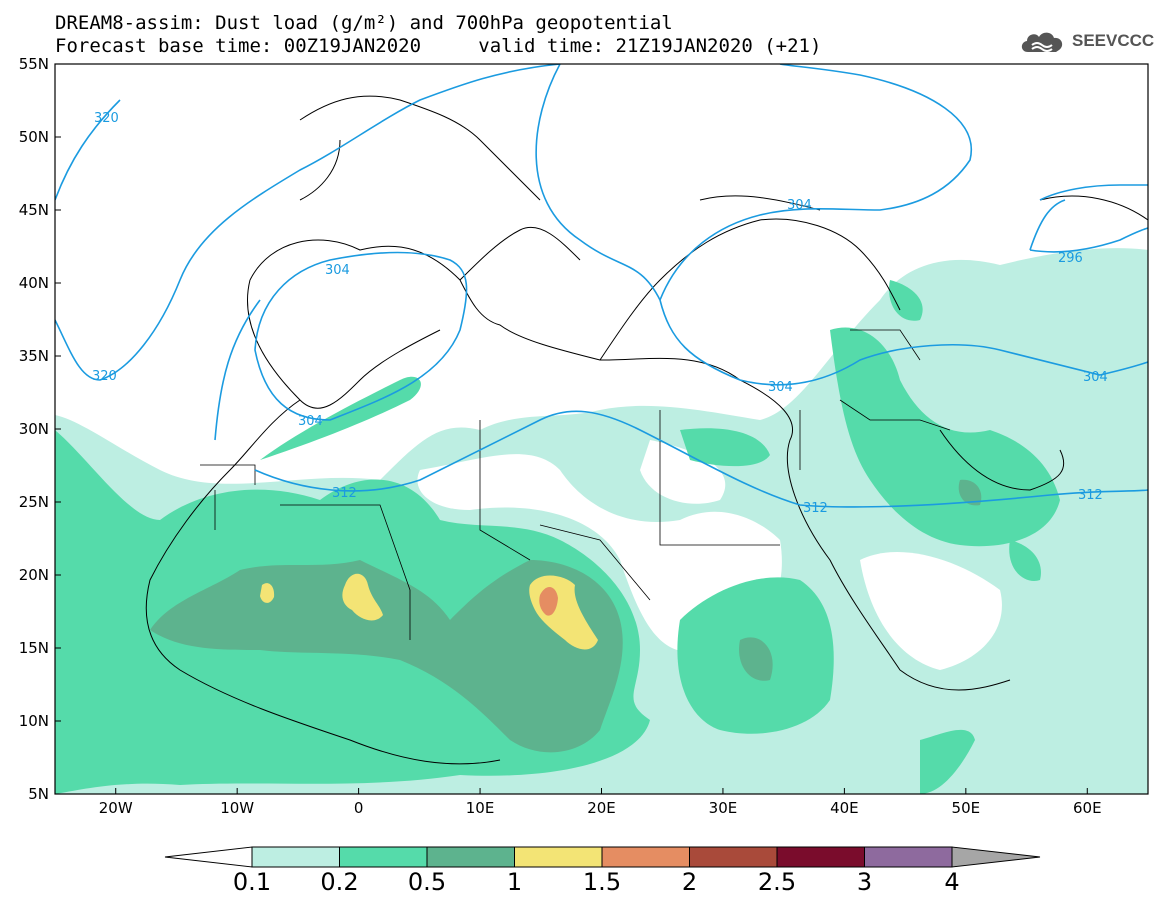 This screenshot has height=907, width=1165. What do you see at coordinates (33, 502) in the screenshot?
I see `lat-label: 25N` at bounding box center [33, 502].